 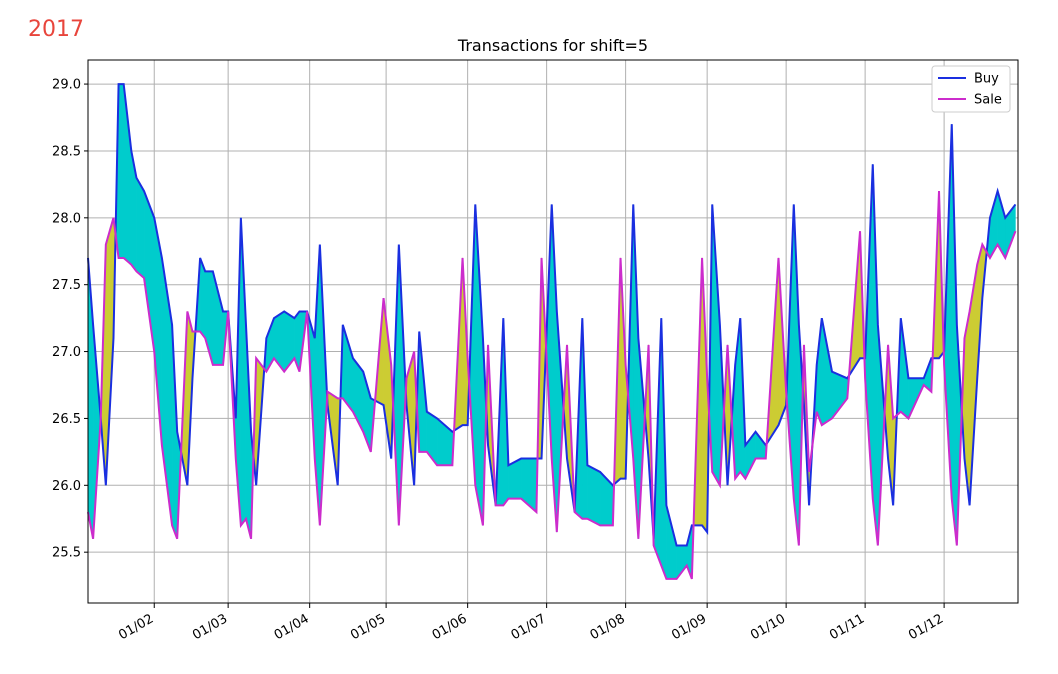 What do you see at coordinates (66, 419) in the screenshot?
I see `y-tick-label: 26.5` at bounding box center [66, 419].